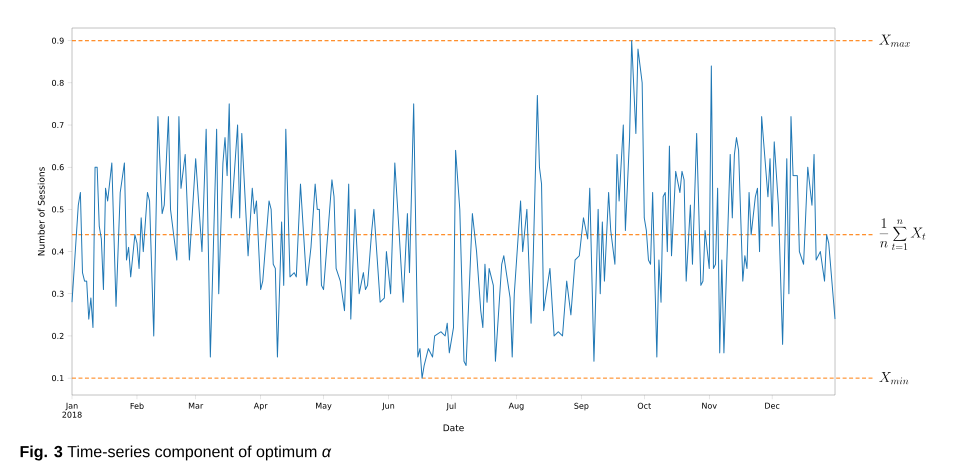 The image size is (957, 476). I want to click on x-tick-label: Aug, so click(516, 406).